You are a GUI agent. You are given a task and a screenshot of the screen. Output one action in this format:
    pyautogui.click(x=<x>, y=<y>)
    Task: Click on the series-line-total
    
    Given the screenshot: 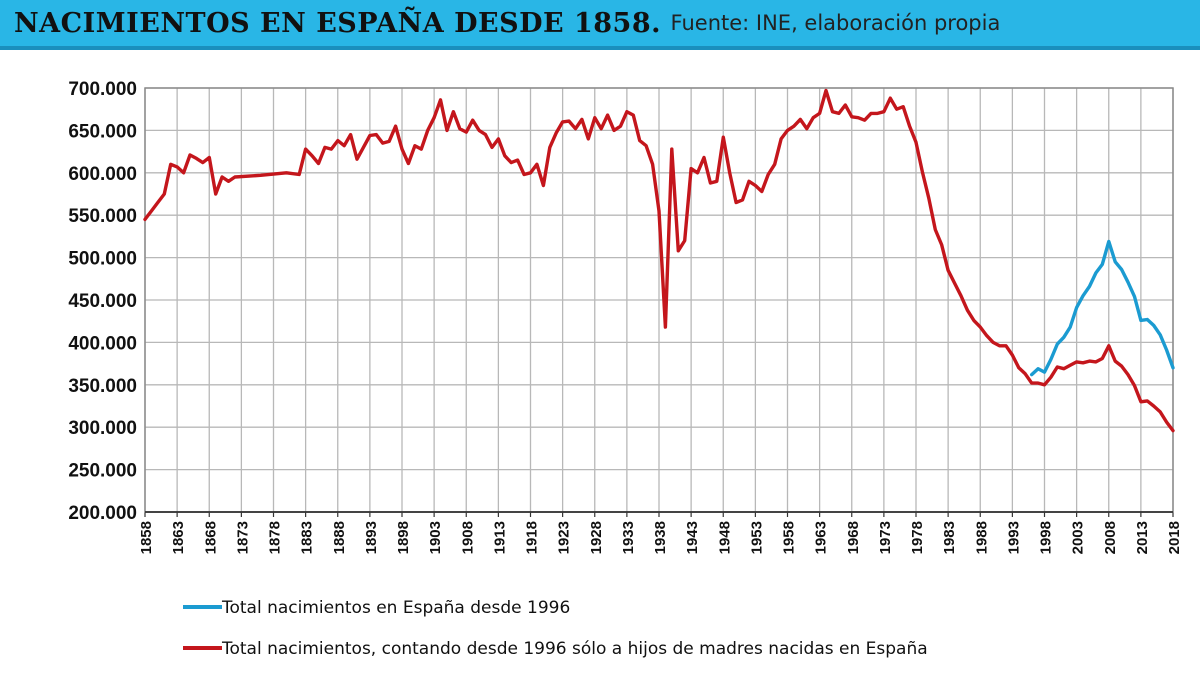 What is the action you would take?
    pyautogui.click(x=1102, y=308)
    